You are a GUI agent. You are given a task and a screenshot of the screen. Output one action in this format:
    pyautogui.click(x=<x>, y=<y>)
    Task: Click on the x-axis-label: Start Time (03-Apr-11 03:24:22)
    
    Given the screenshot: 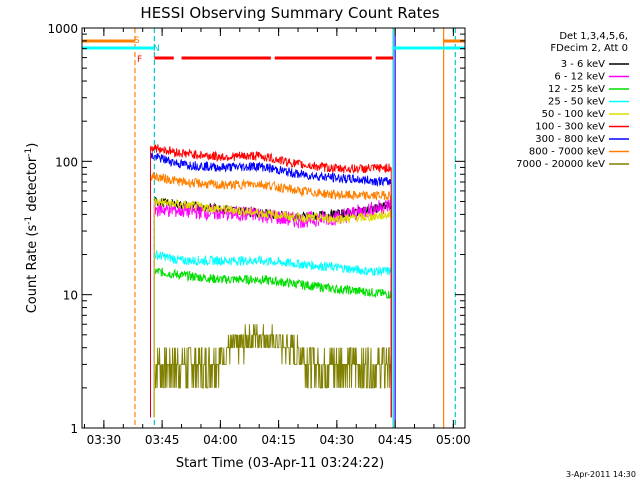 What is the action you would take?
    pyautogui.click(x=280, y=463)
    